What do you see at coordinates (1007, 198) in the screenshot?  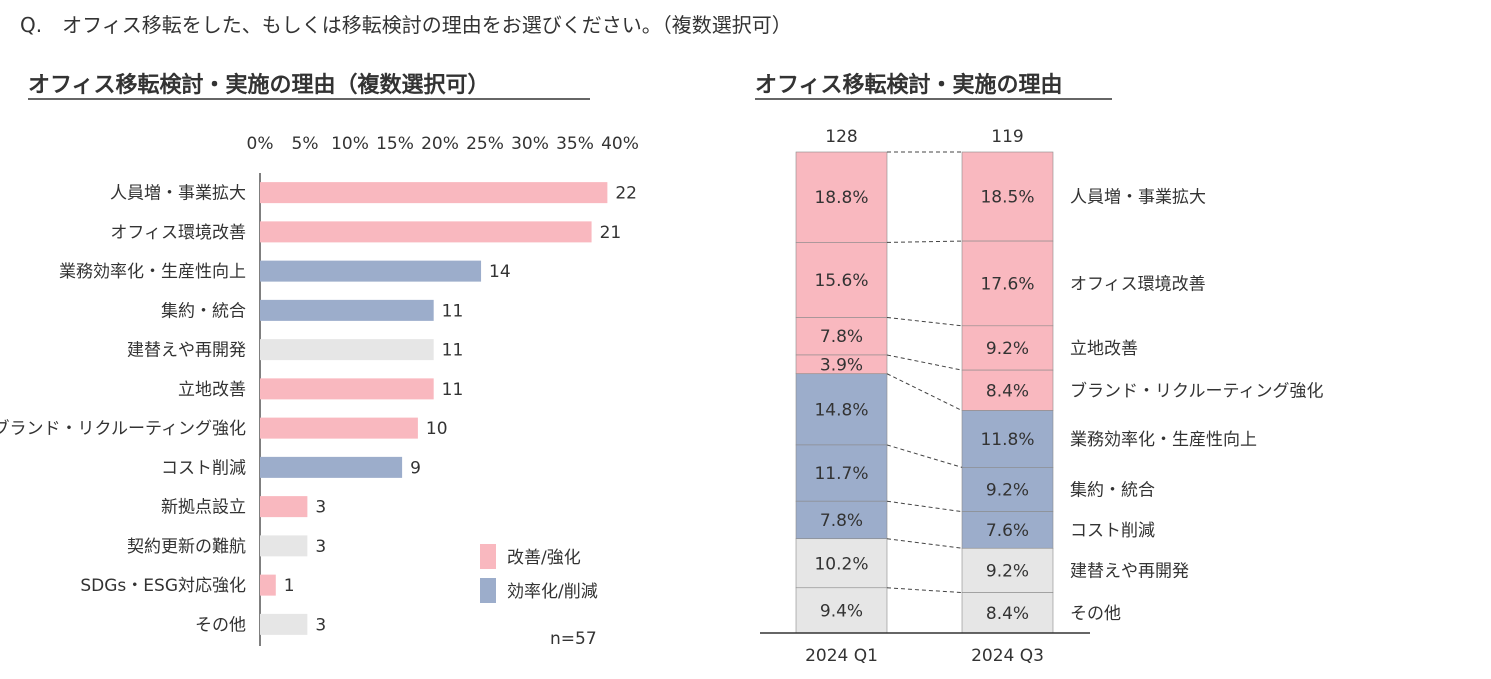 I see `segment-value-label: 18.5%` at bounding box center [1007, 198].